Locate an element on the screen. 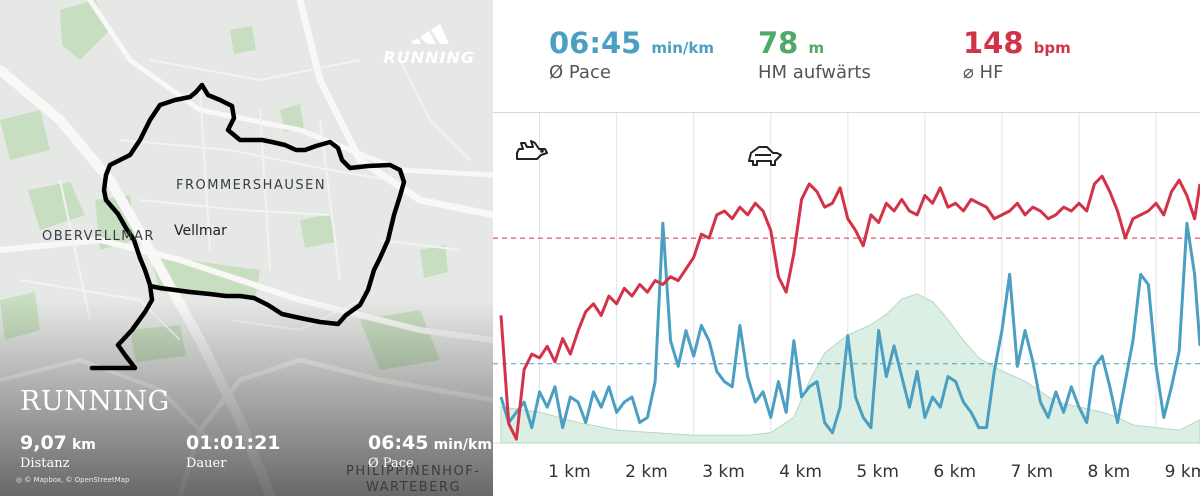 The height and width of the screenshot is (496, 1200). distance-value: 9,07 is located at coordinates (43, 443).